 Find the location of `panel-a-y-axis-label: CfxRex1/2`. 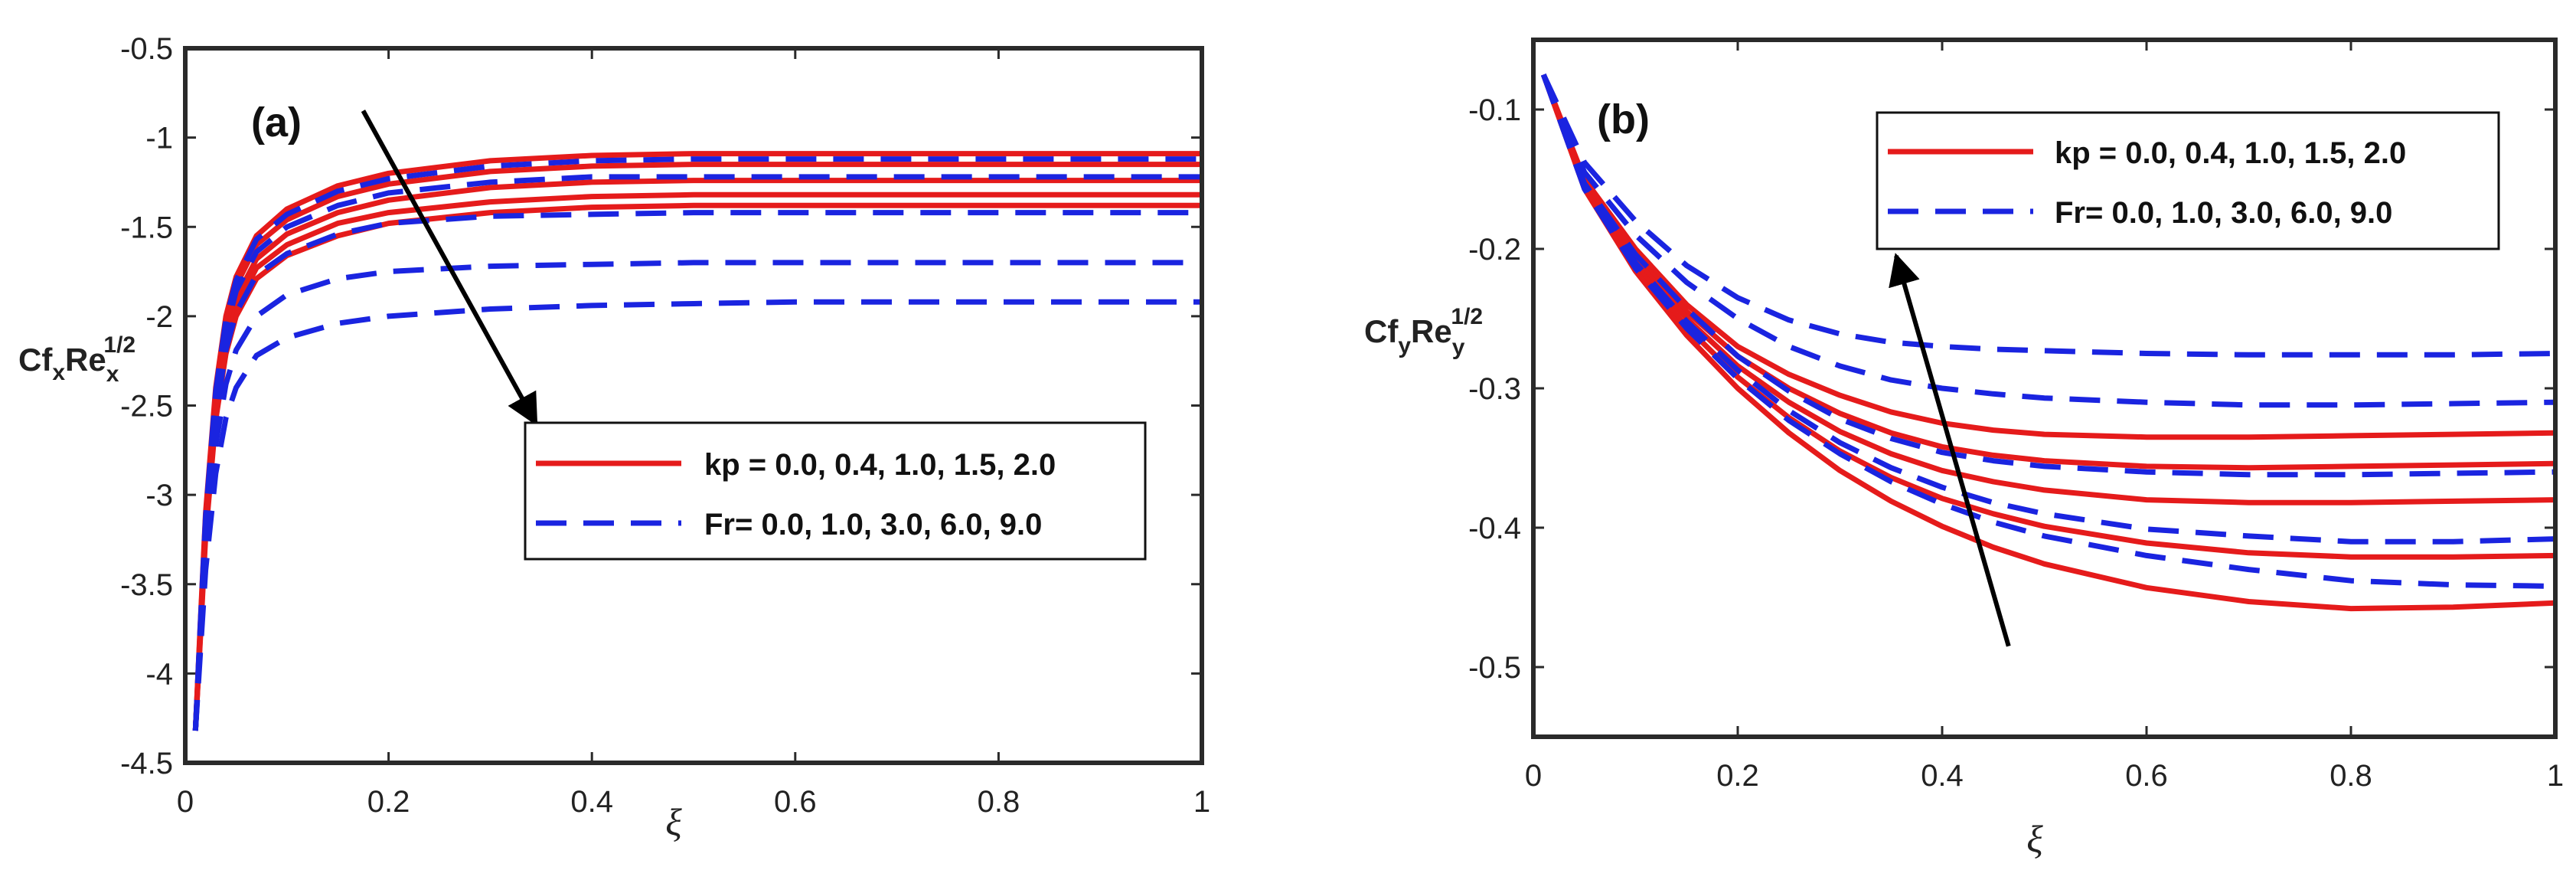

panel-a-y-axis-label: CfxRex1/2 is located at coordinates (76, 359).